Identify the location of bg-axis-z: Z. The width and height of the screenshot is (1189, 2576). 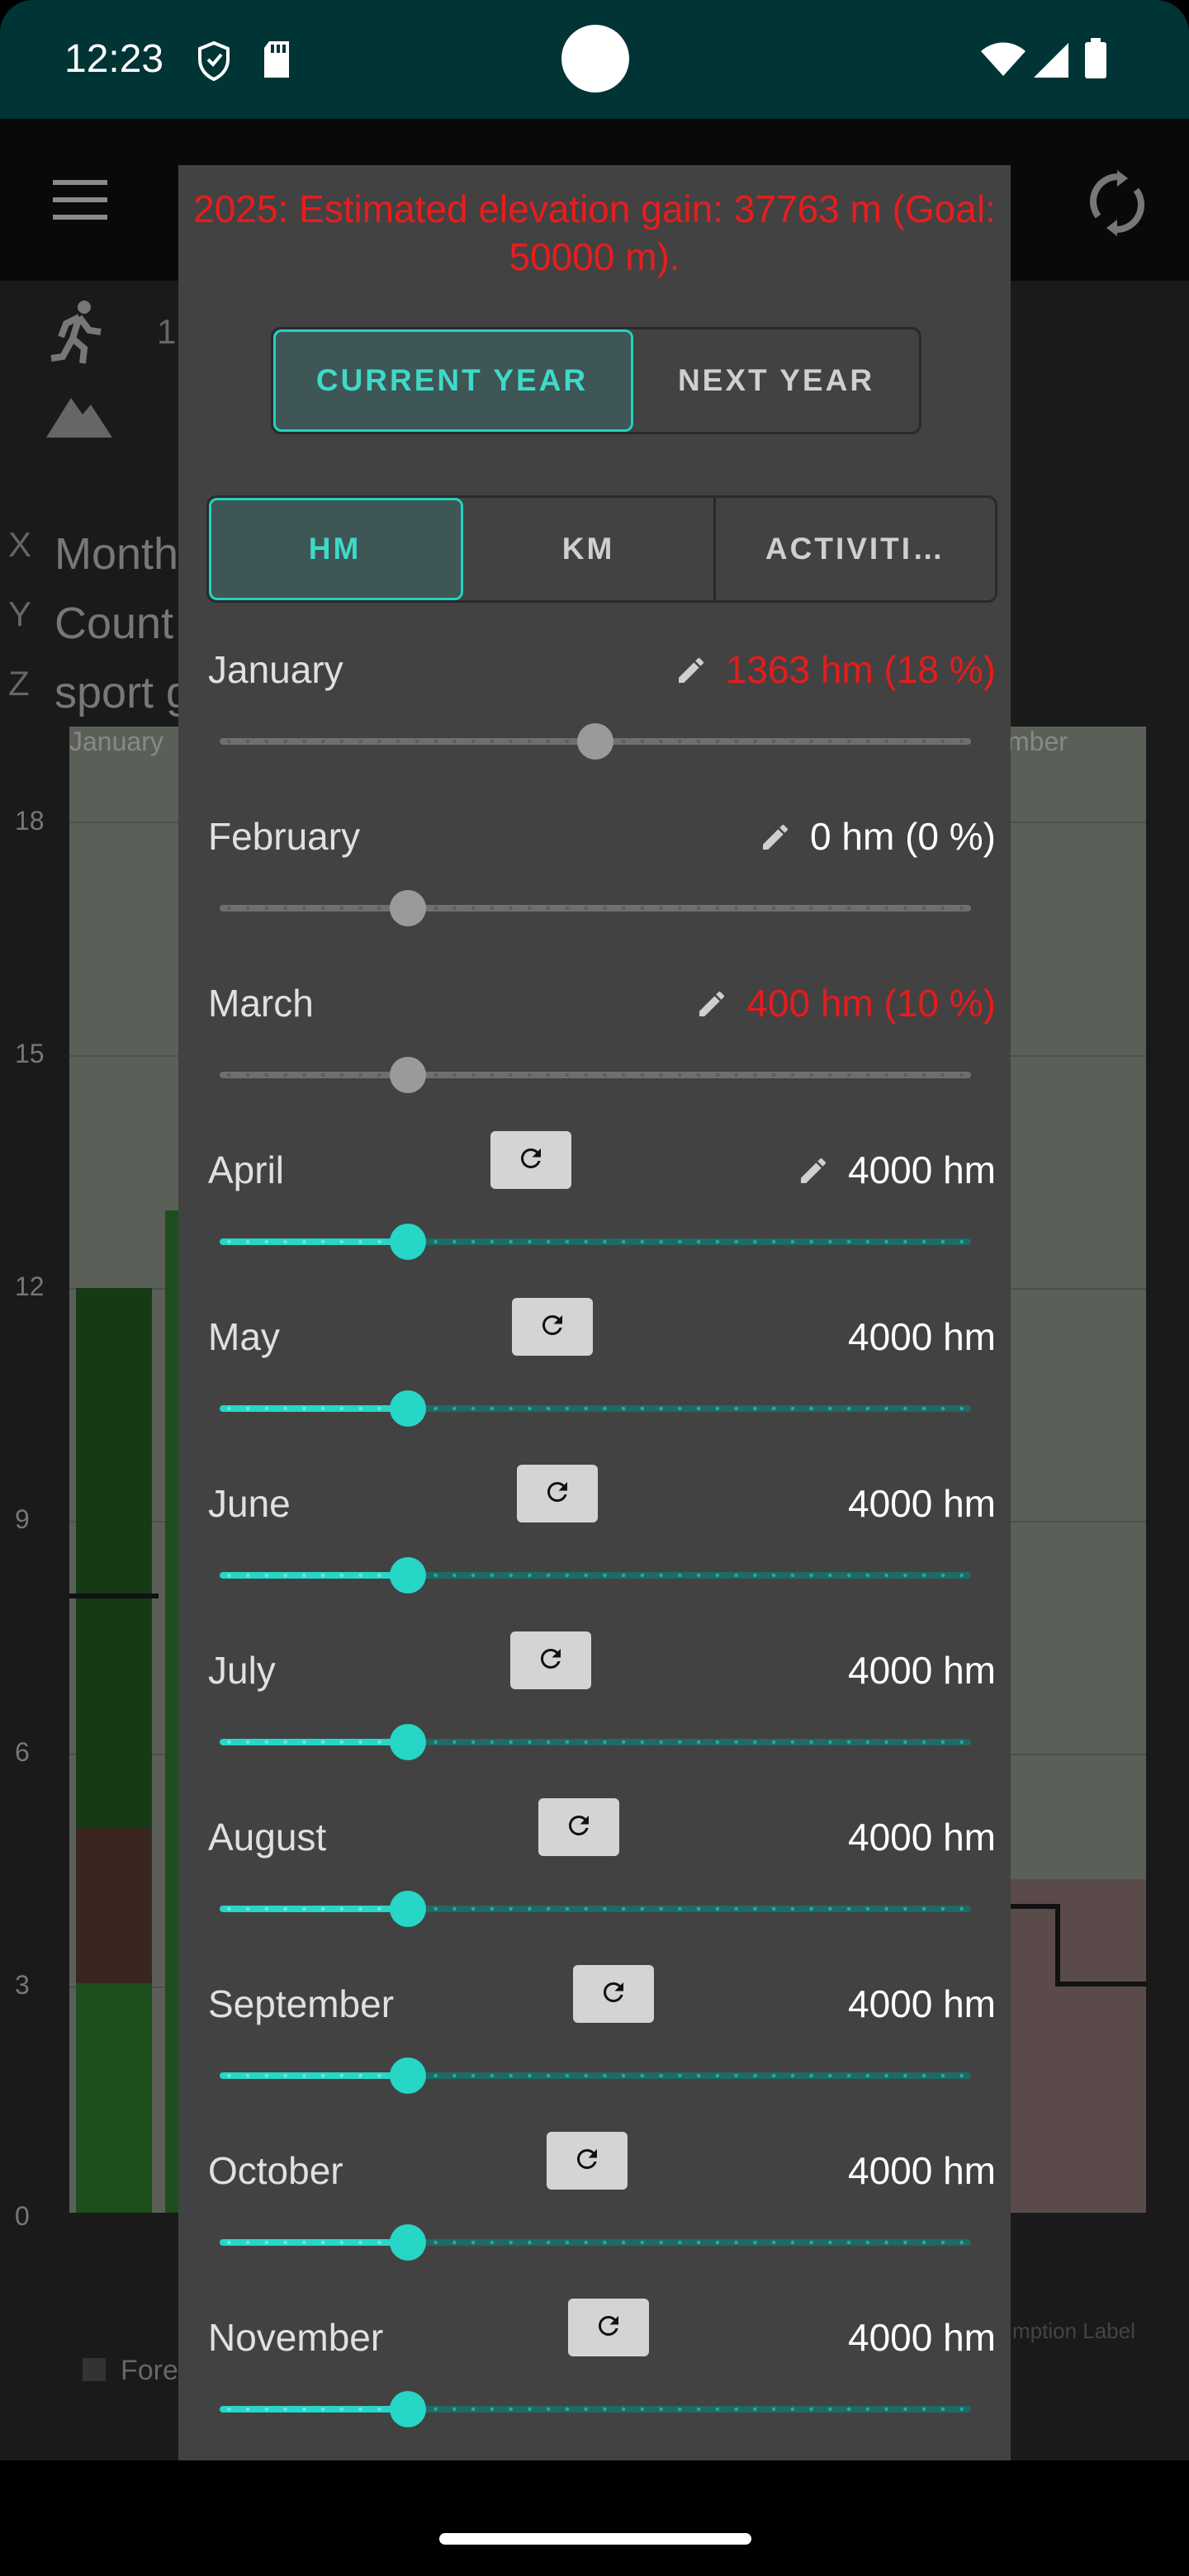
(19, 683).